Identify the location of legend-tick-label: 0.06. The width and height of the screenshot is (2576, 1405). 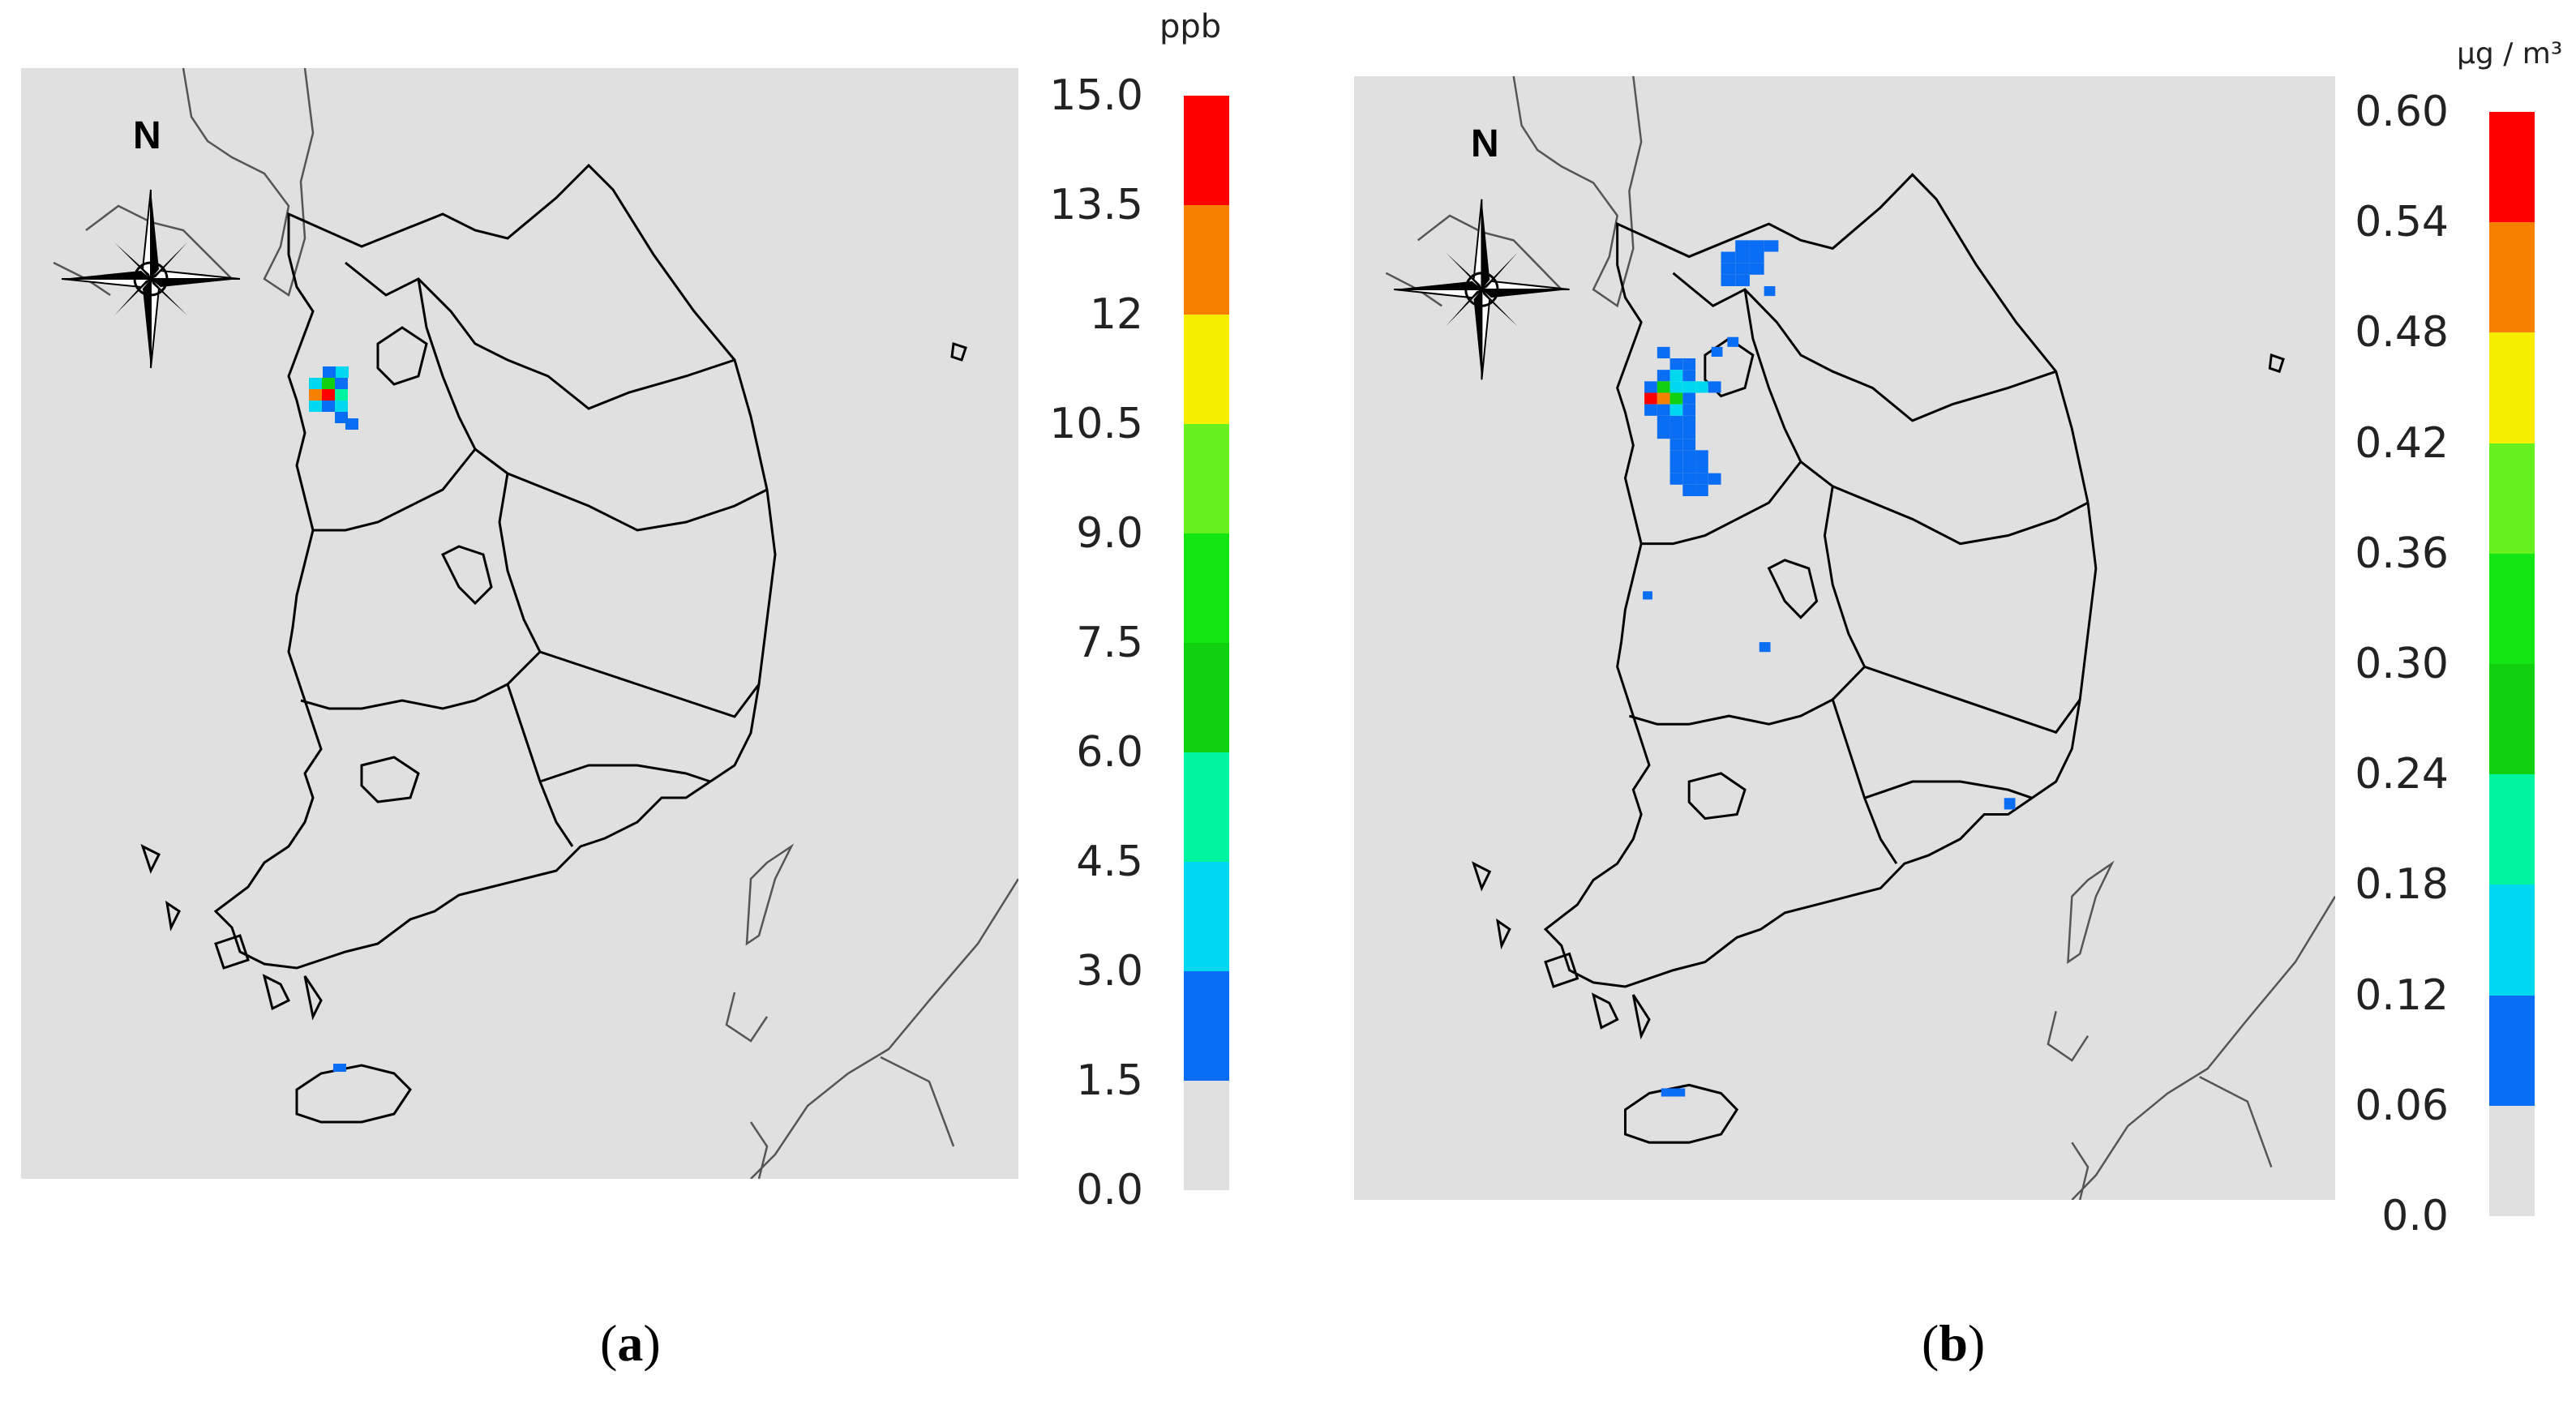
(2402, 1105).